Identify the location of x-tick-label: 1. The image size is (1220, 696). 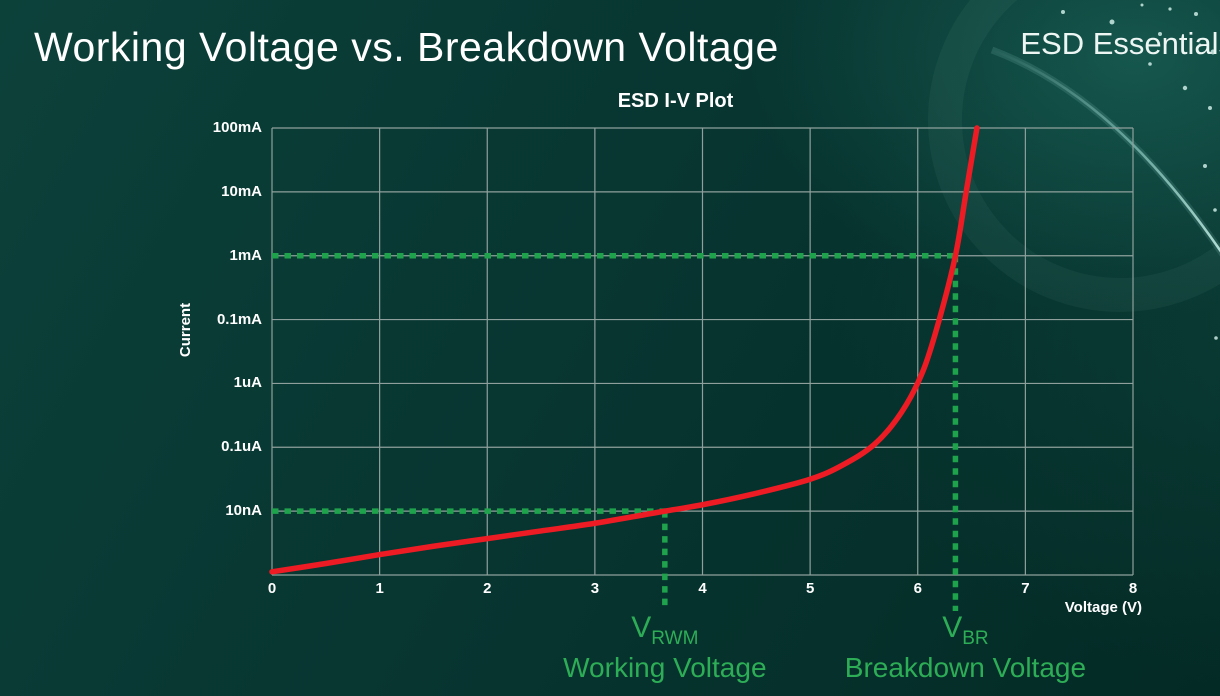
(379, 588).